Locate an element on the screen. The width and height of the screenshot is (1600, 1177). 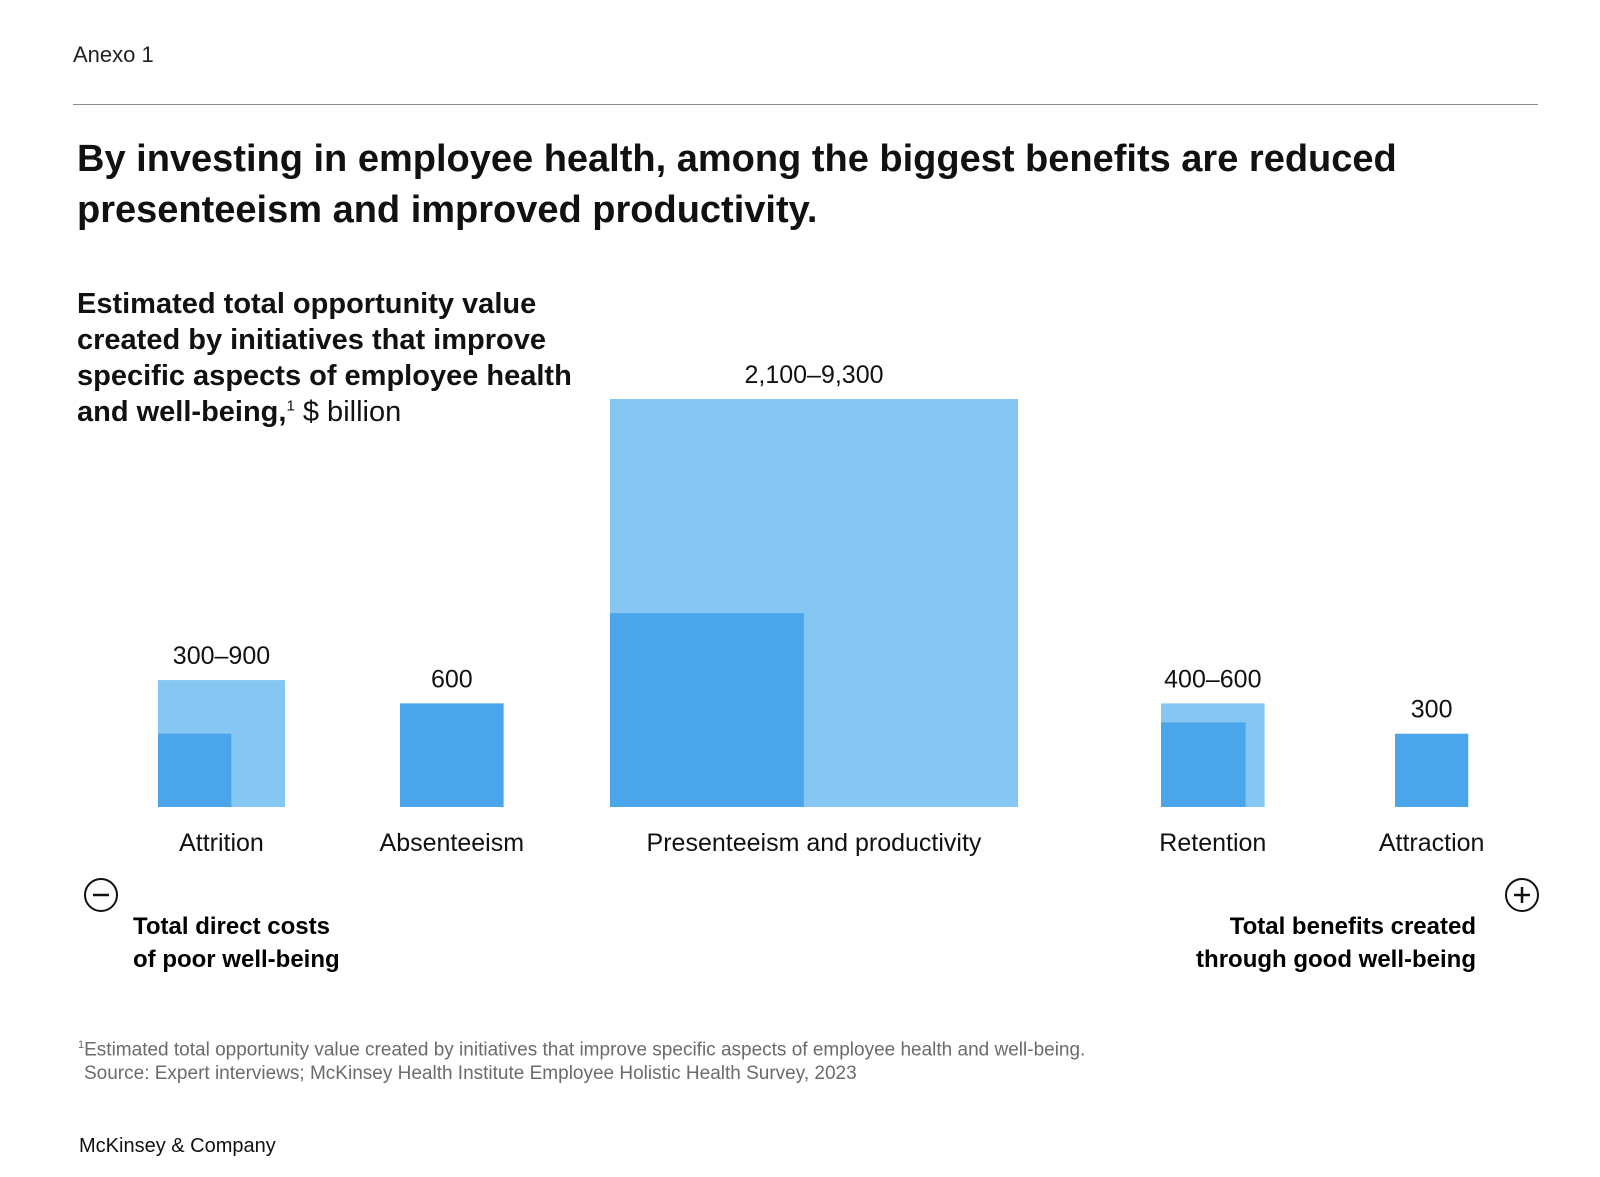
exhibit-label: Anexo 1 is located at coordinates (113, 54).